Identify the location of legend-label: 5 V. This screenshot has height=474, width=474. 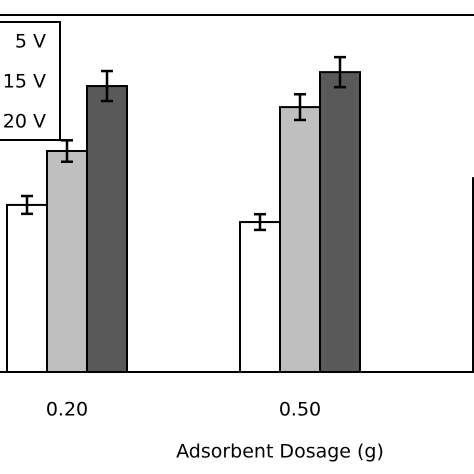
(30, 42).